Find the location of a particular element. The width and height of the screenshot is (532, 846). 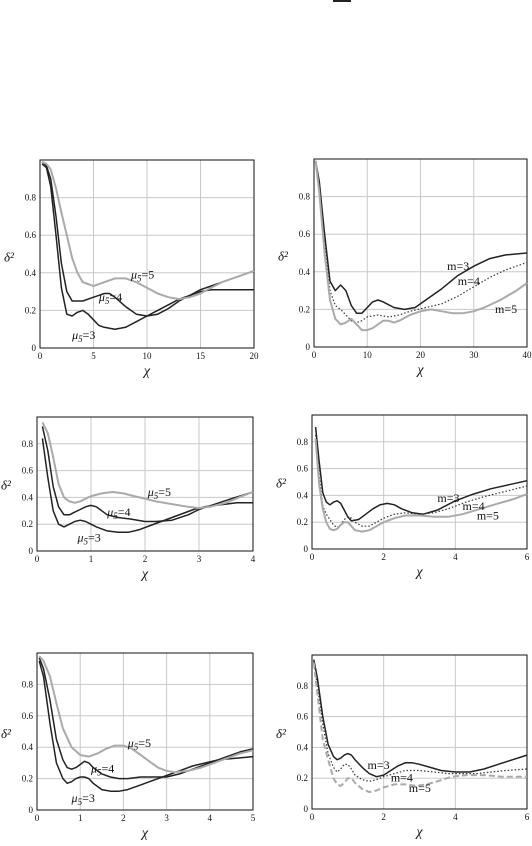

x-tick-label: 40 is located at coordinates (527, 355).